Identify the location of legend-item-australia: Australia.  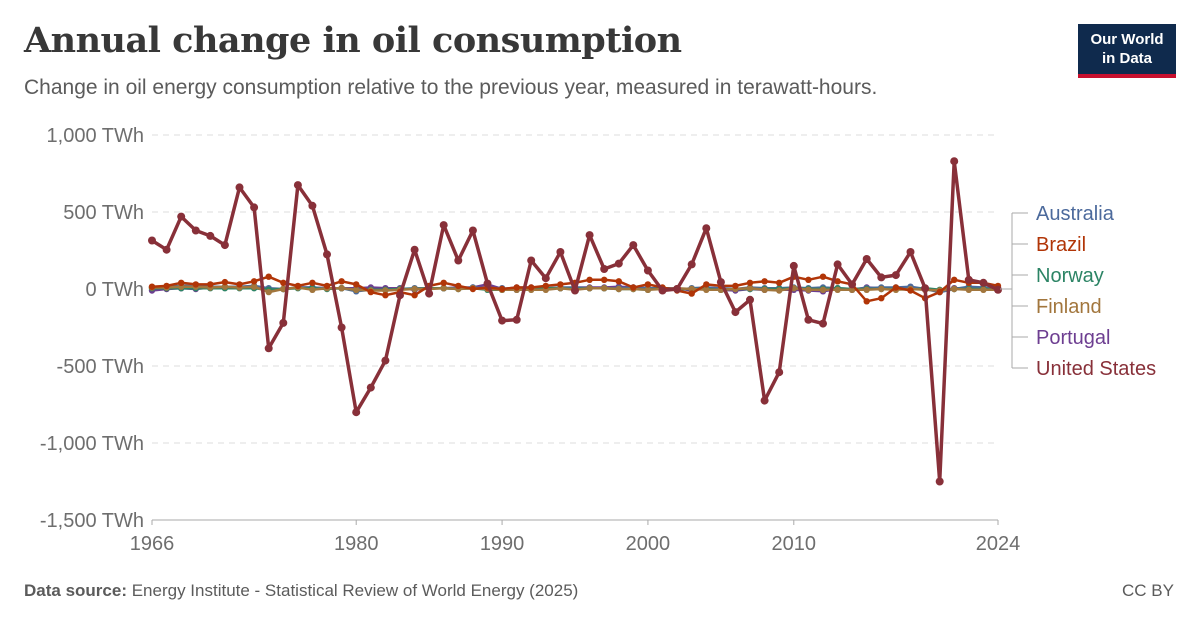
(1075, 214).